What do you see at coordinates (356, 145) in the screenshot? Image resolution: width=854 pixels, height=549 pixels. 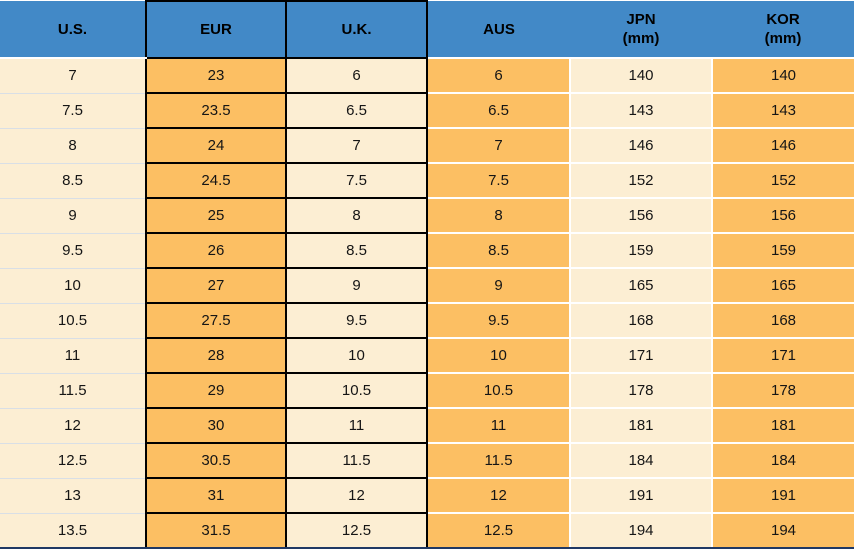 I see `cell-uk: 7` at bounding box center [356, 145].